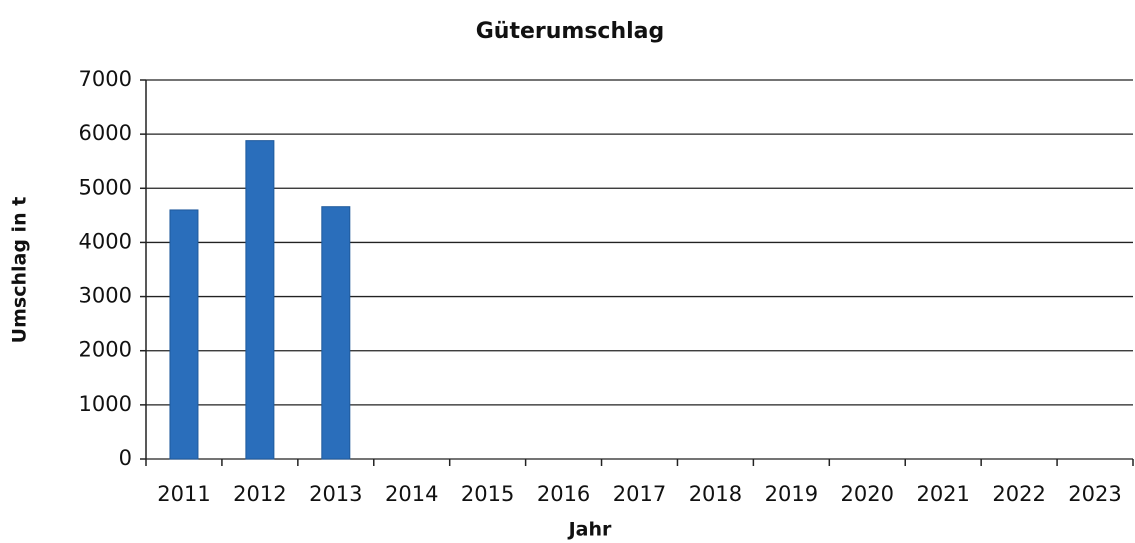  Describe the element at coordinates (563, 494) in the screenshot. I see `x-tick-label: 2016` at that location.